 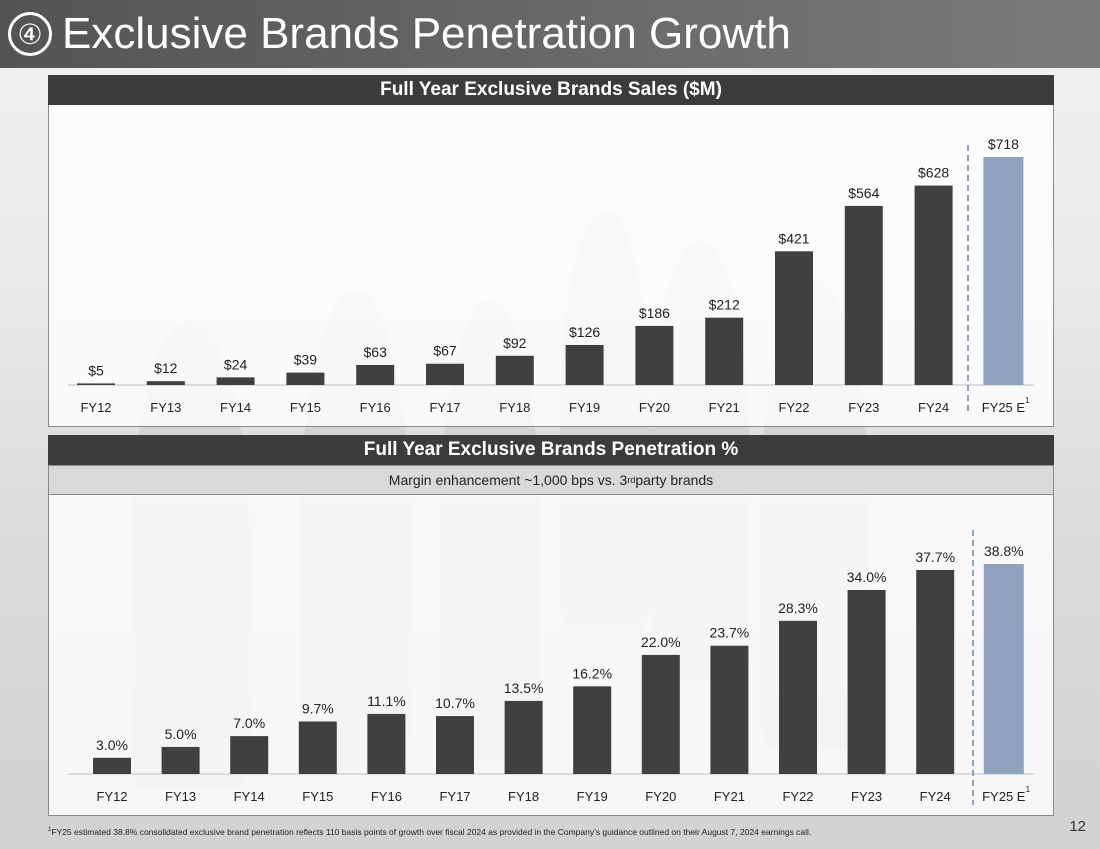 I want to click on data-label: 34.0%, so click(x=867, y=577).